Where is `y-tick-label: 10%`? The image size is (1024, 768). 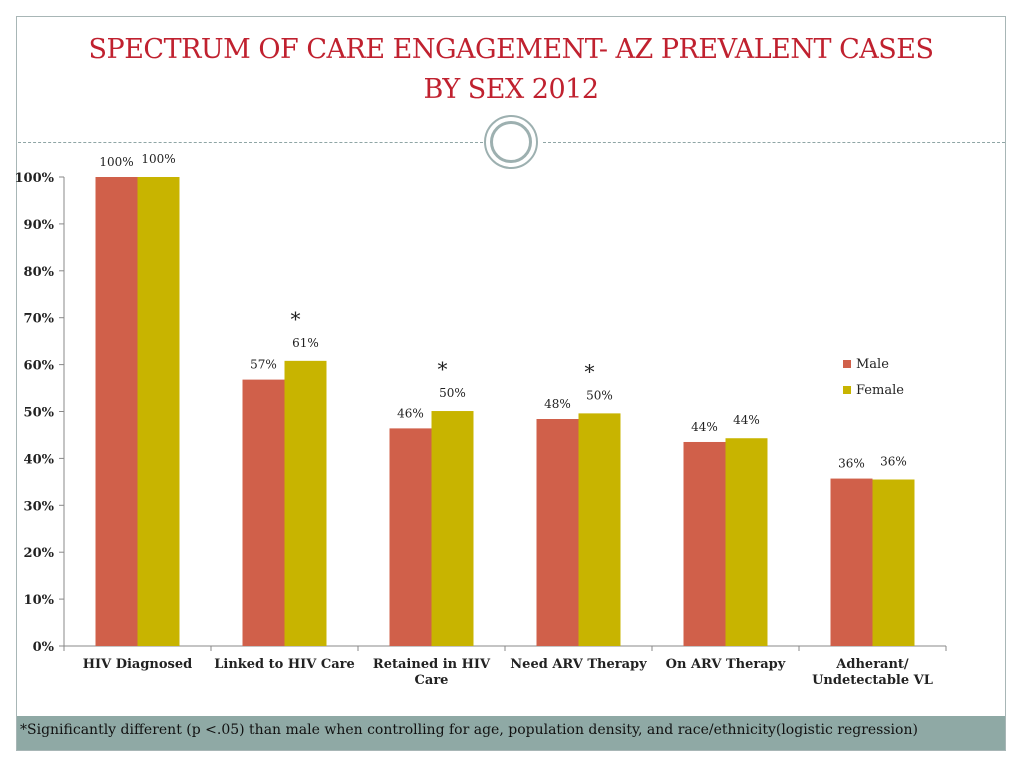
y-tick-label: 10% is located at coordinates (39, 600).